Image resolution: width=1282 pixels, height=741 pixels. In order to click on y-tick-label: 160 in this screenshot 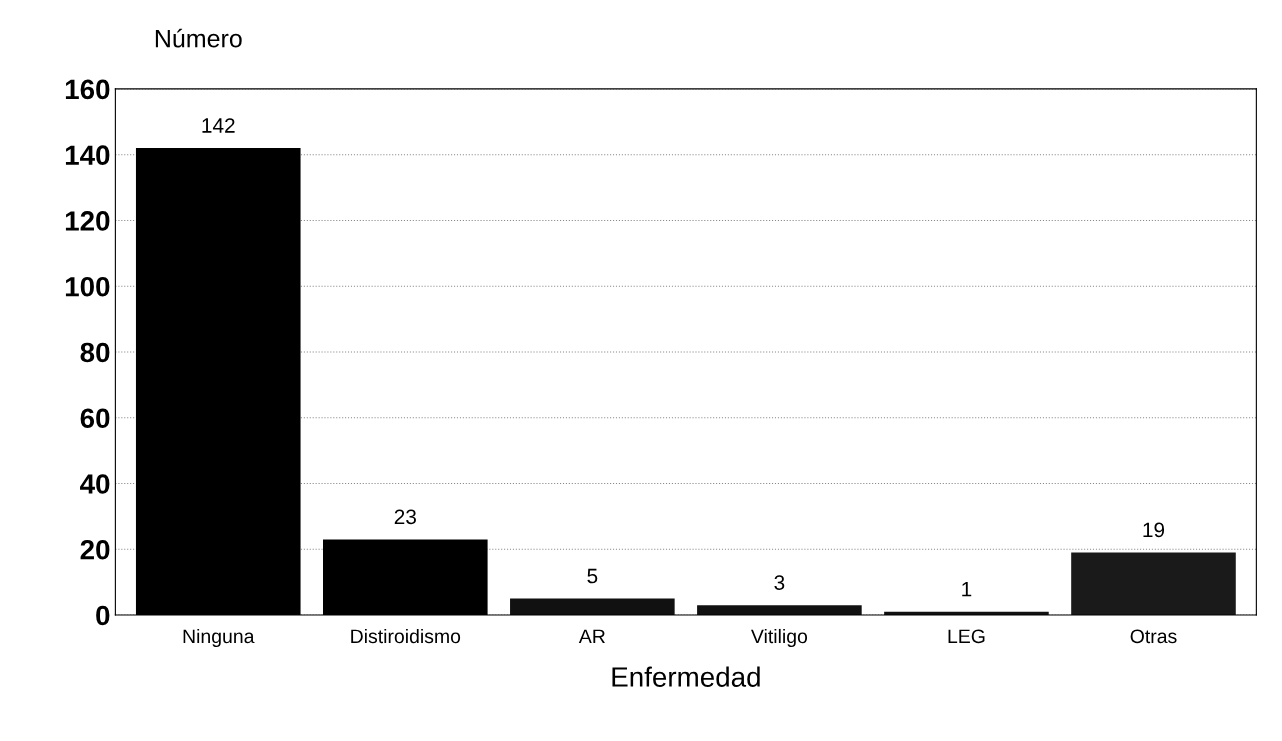, I will do `click(87, 89)`.